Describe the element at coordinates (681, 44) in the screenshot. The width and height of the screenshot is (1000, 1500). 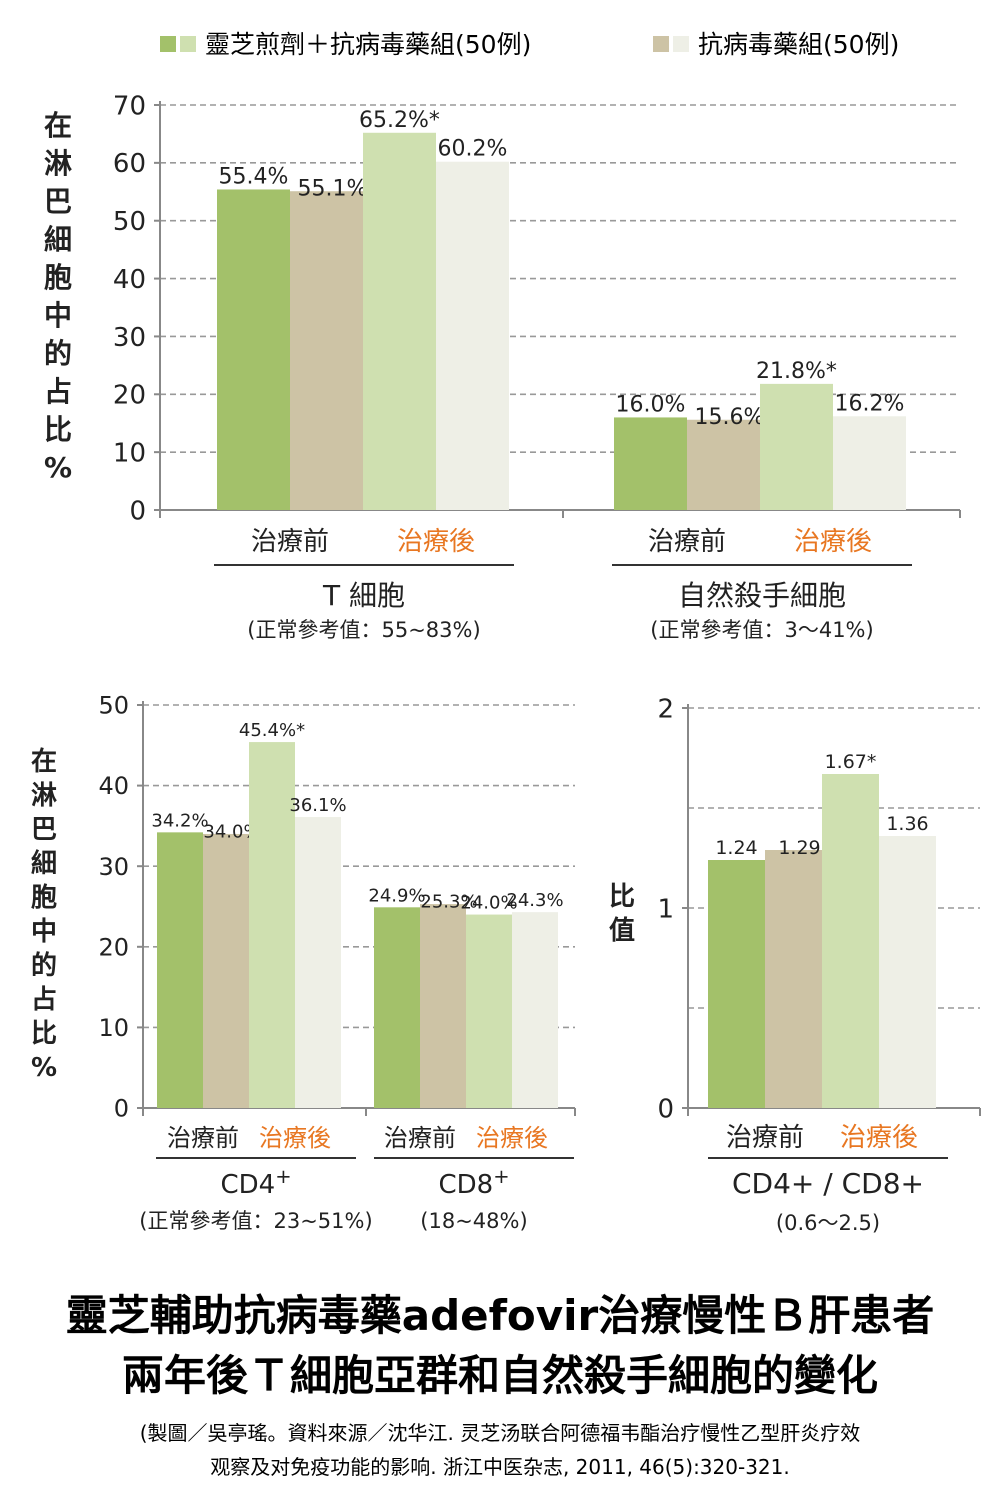
I see `legend-swatch-antiviral-after` at that location.